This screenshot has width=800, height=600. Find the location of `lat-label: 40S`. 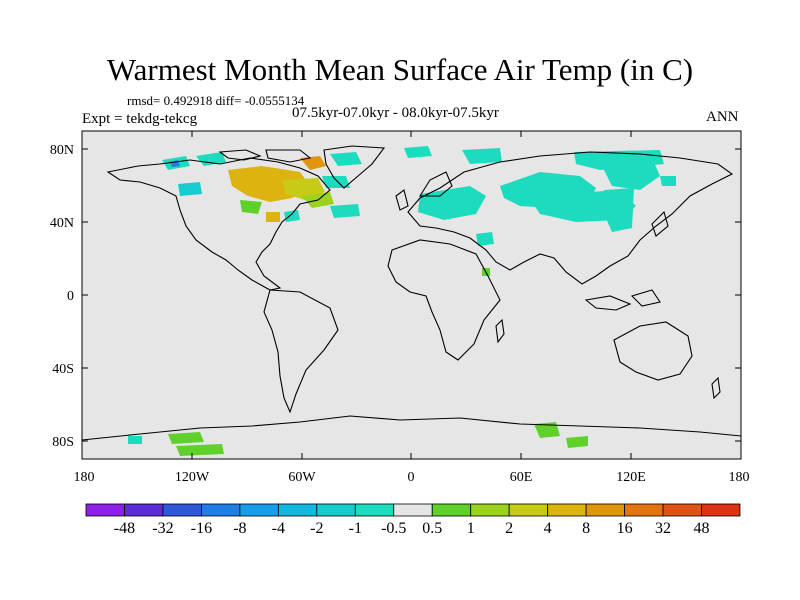

lat-label: 40S is located at coordinates (63, 369).